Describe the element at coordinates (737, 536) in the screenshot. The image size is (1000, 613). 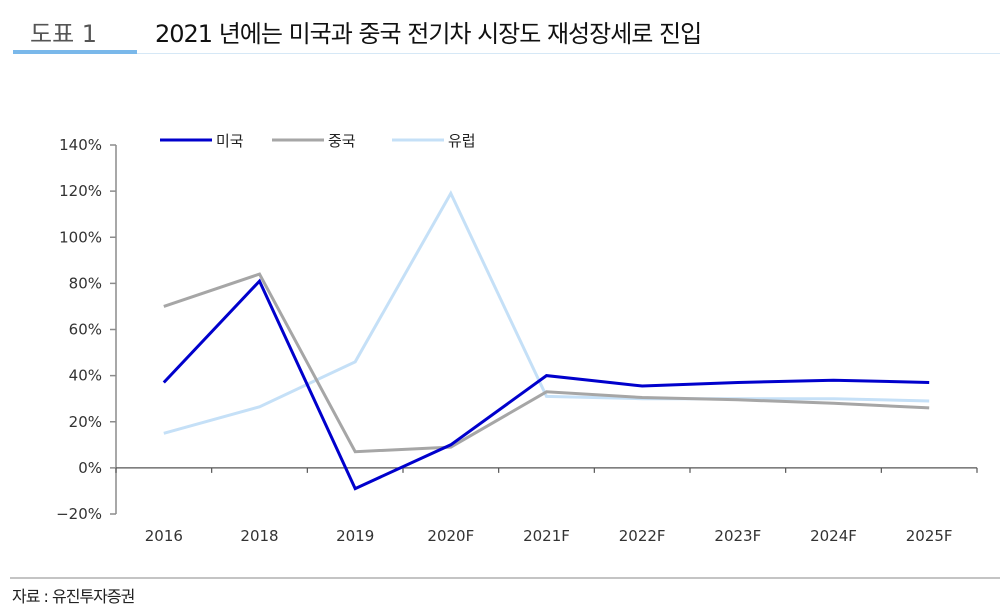
I see `x-tick-label: 2023F` at that location.